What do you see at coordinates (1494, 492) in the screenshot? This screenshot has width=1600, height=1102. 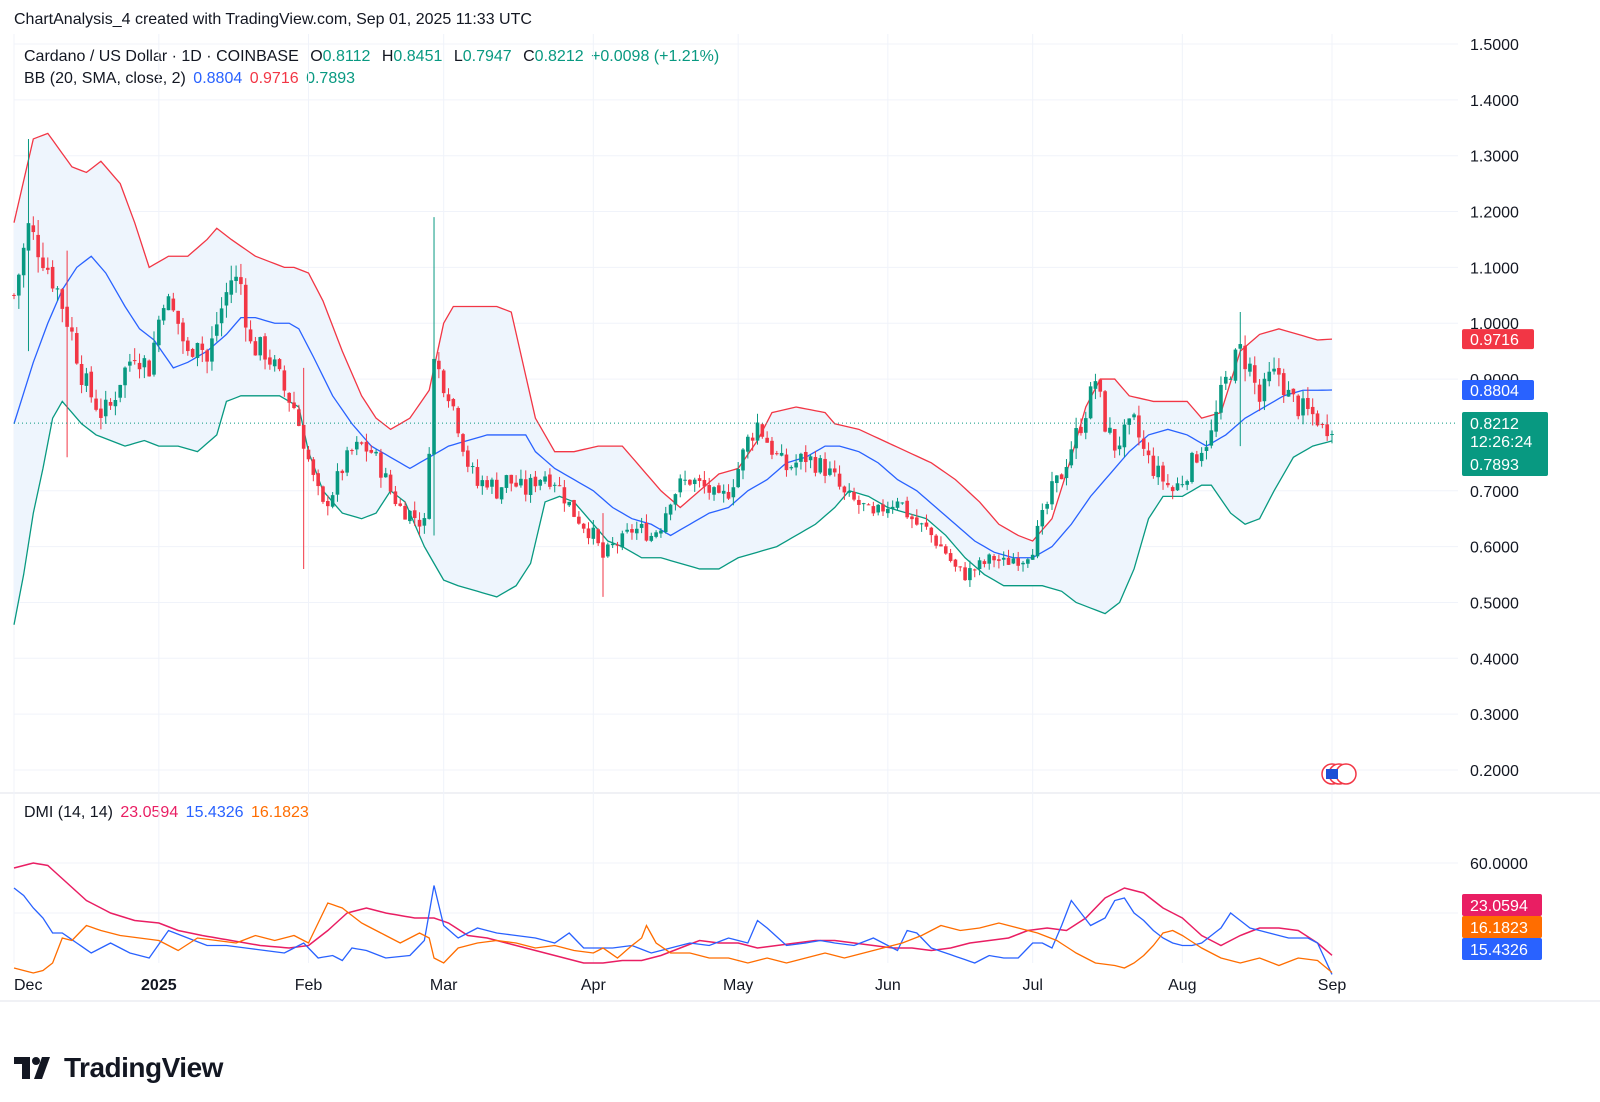 I see `price-tick-label: 0.7000` at bounding box center [1494, 492].